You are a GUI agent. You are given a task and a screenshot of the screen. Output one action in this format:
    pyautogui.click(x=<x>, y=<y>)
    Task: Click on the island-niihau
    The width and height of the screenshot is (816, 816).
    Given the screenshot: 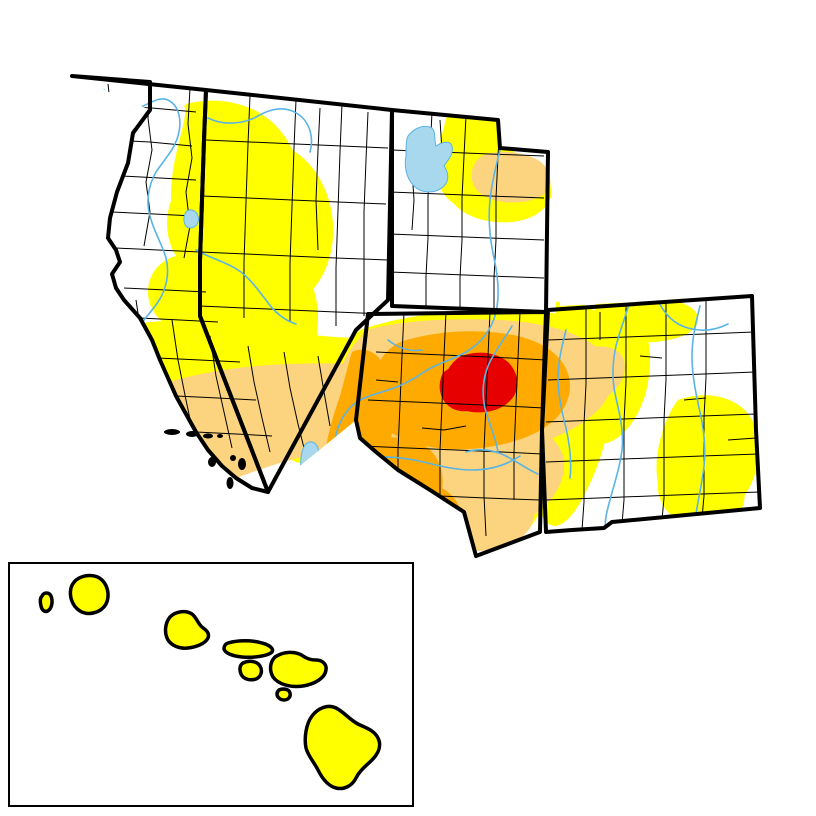 What is the action you would take?
    pyautogui.click(x=46, y=602)
    